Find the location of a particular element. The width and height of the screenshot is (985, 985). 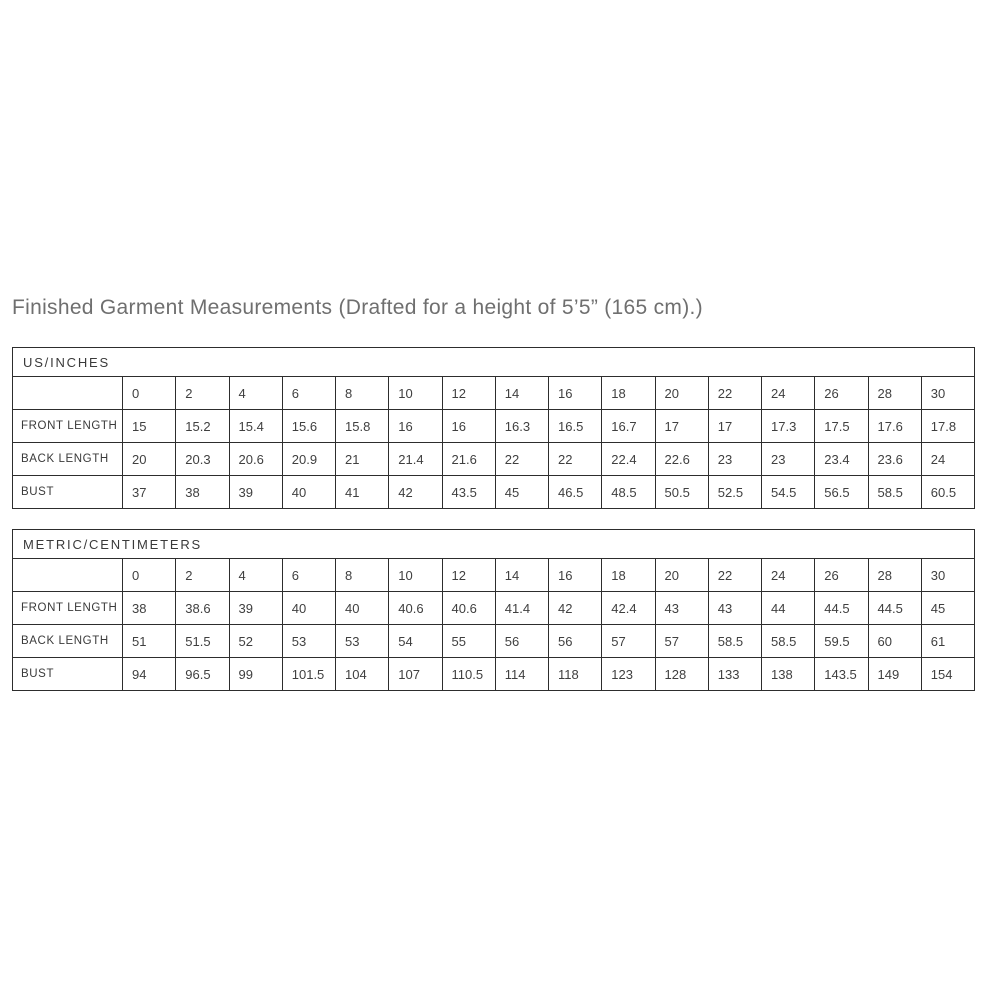

measurement-cell: 60.5 is located at coordinates (948, 492).